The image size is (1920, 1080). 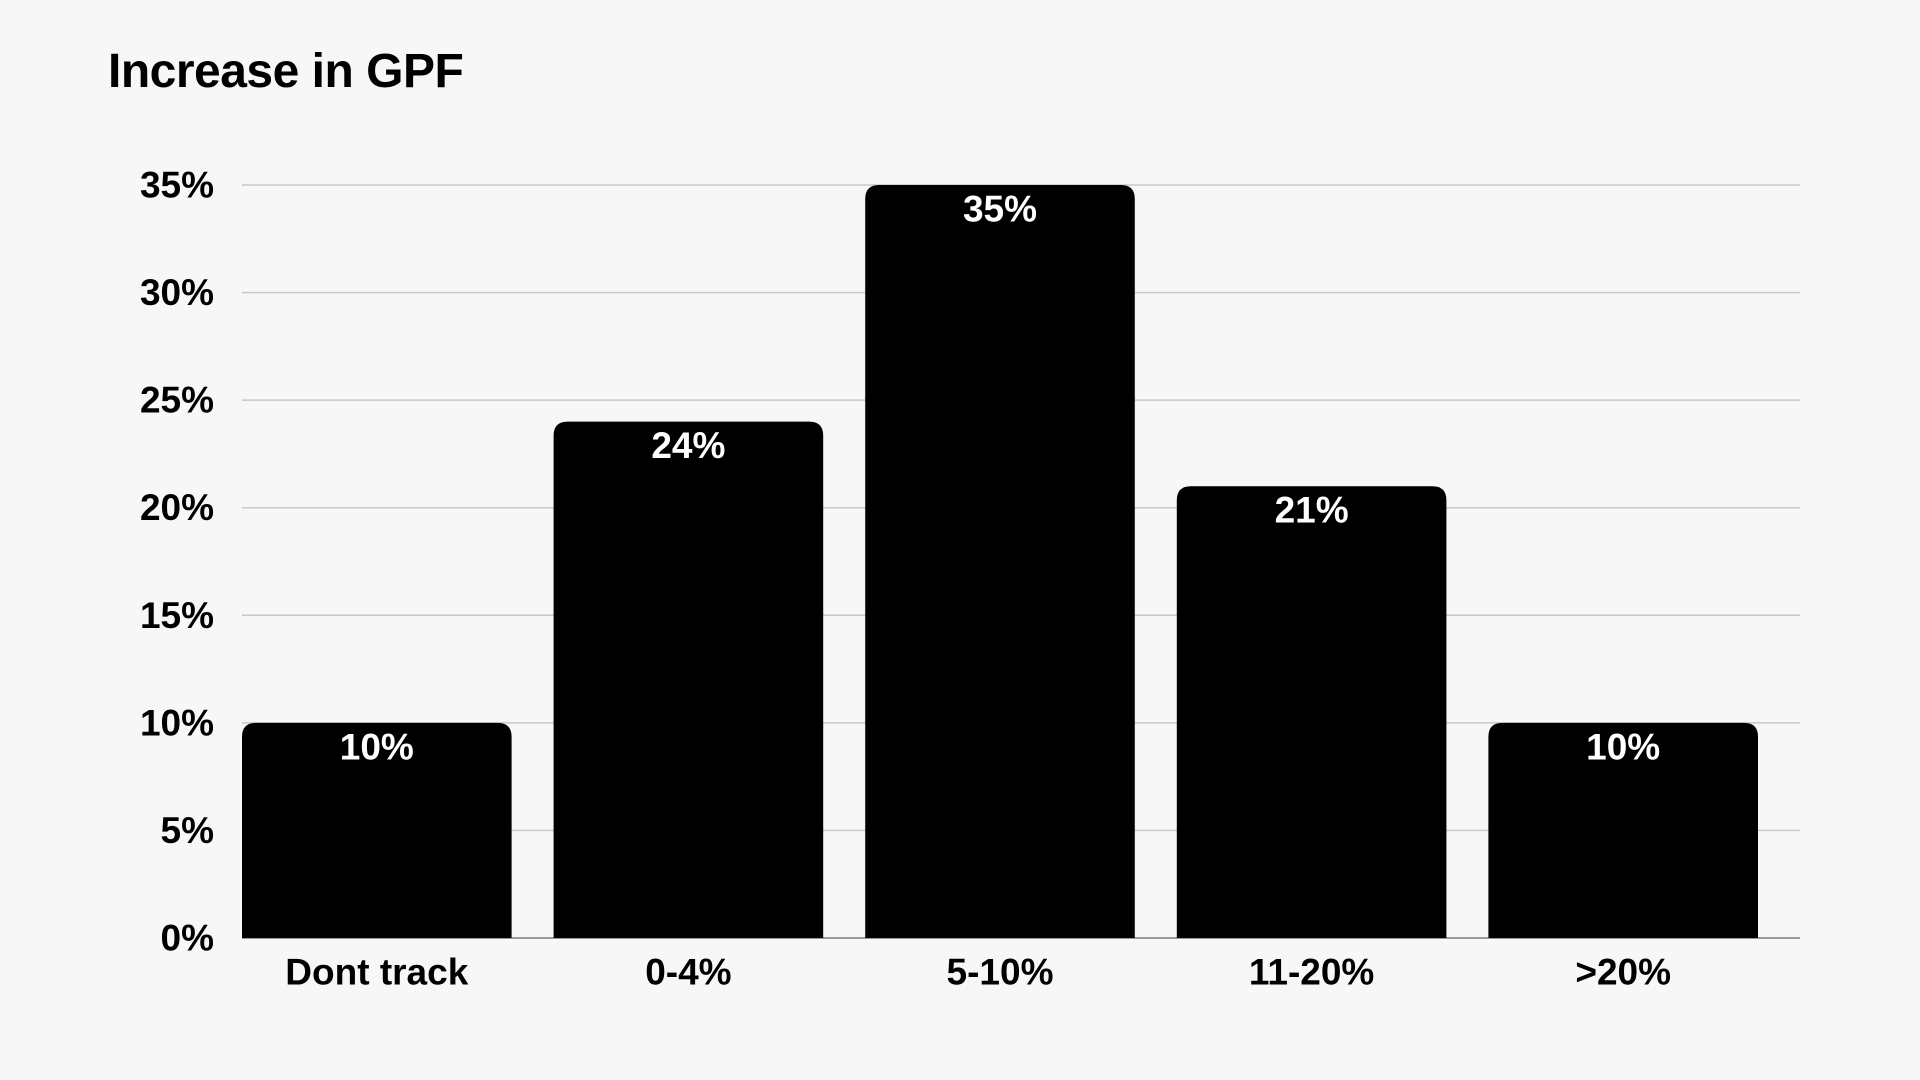 I want to click on y-tick-label: 35%, so click(x=177, y=185).